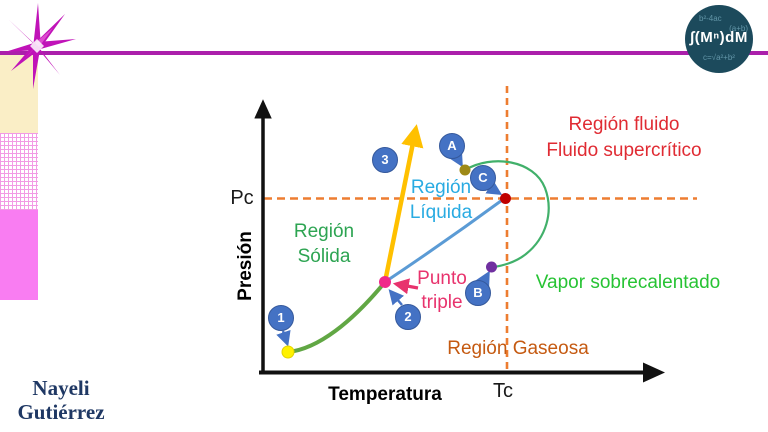 This screenshot has height=432, width=768. I want to click on pc-tick-label: Pc, so click(242, 198).